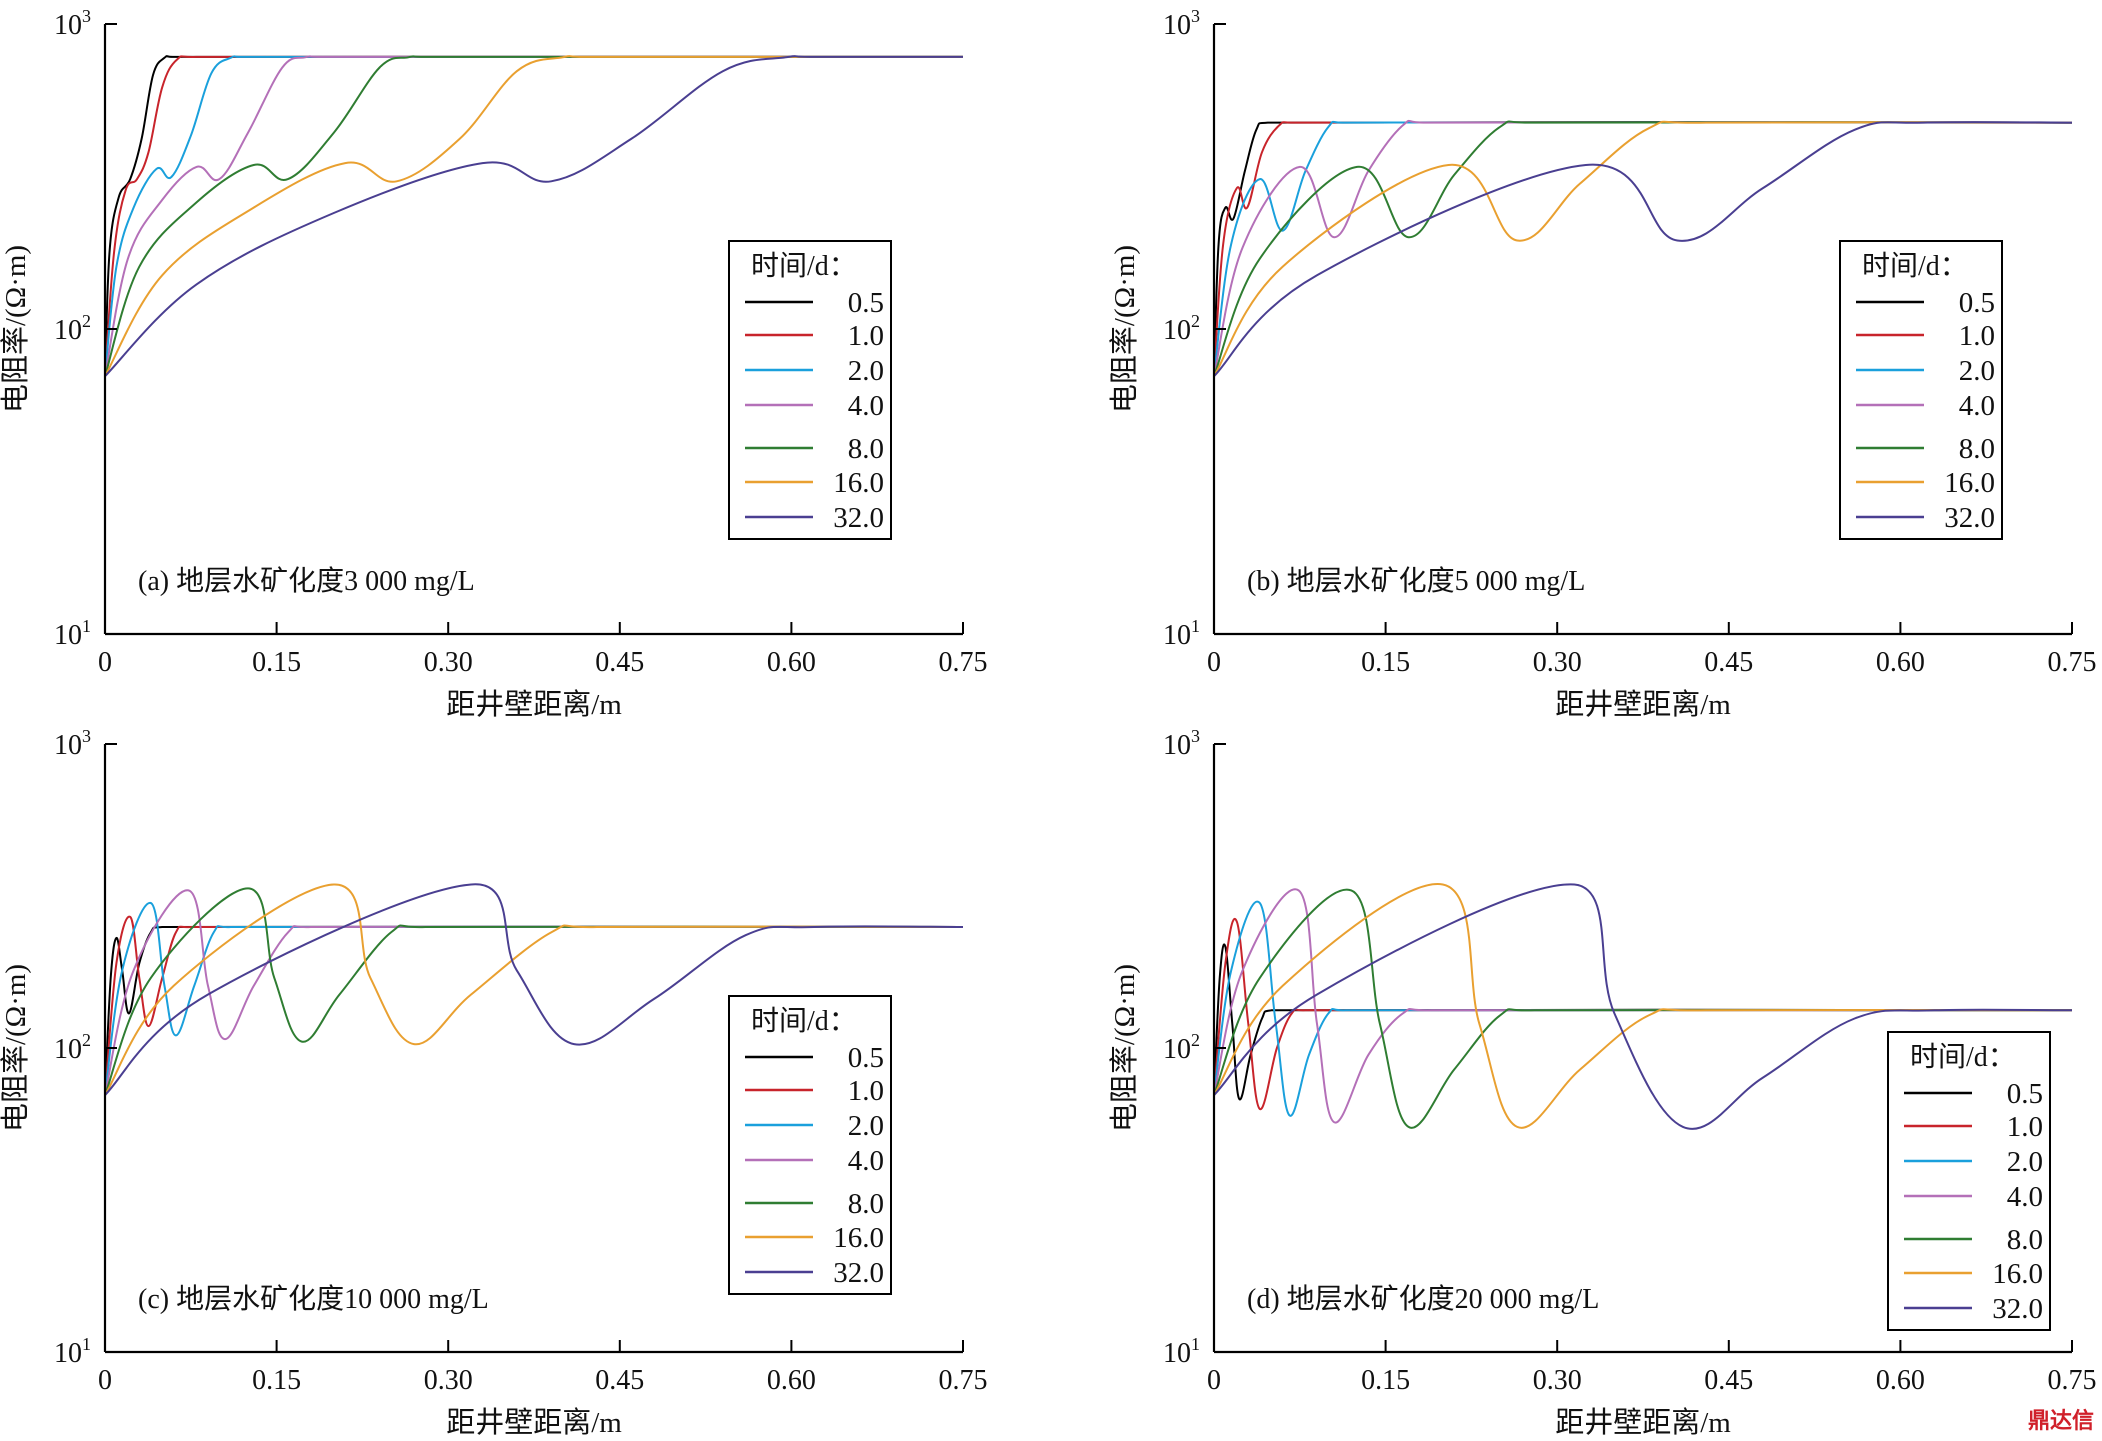  Describe the element at coordinates (1416, 581) in the screenshot. I see `panel-label: (b) 地层水矿化度5 000 mg/L` at that location.